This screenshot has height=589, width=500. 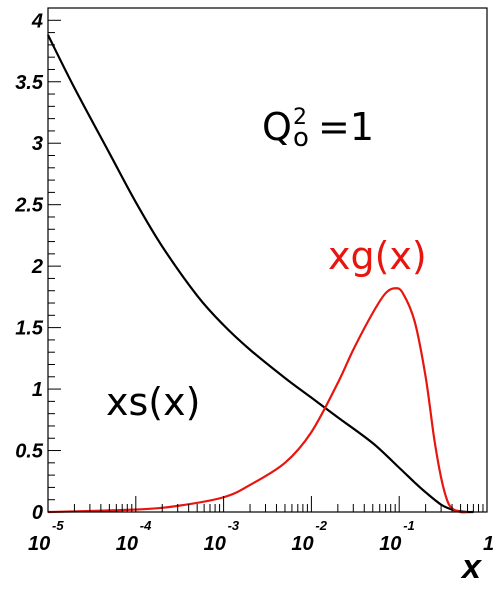 What do you see at coordinates (37, 21) in the screenshot?
I see `y-tick-label: 4` at bounding box center [37, 21].